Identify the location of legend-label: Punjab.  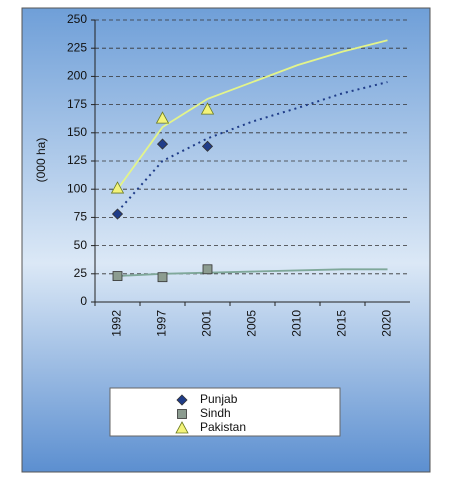
(219, 399).